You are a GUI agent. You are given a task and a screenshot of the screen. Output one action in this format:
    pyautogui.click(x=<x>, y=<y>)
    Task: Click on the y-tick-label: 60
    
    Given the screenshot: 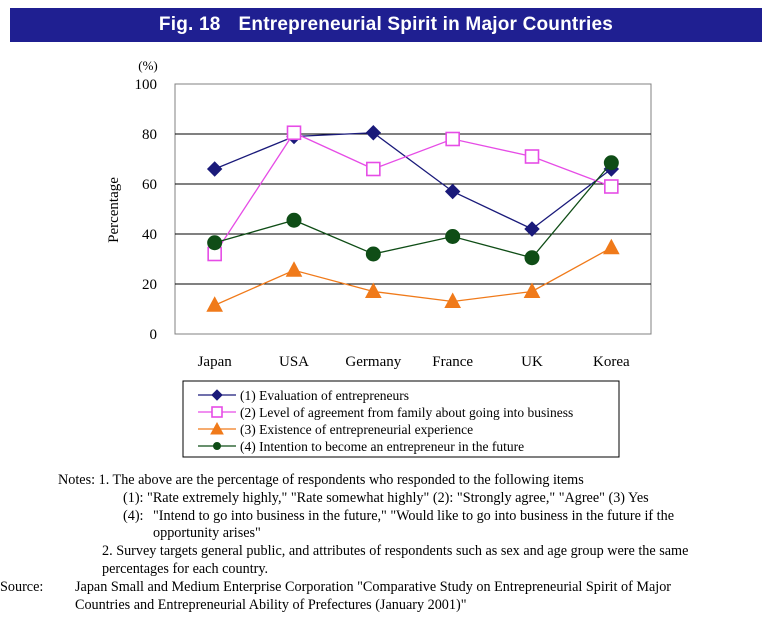 What is the action you would take?
    pyautogui.click(x=149, y=185)
    